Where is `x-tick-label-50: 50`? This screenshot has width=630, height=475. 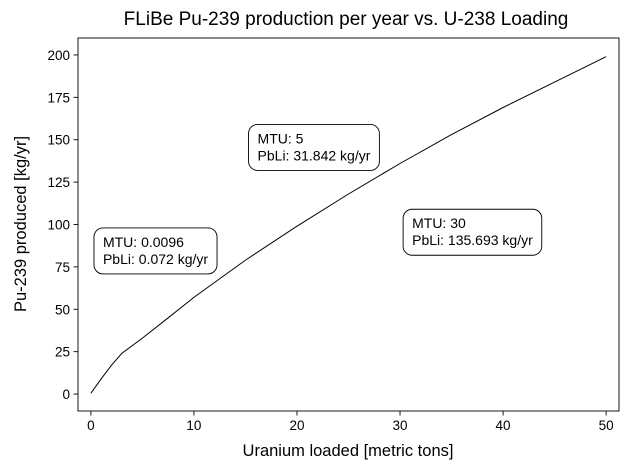
x-tick-label-50: 50 is located at coordinates (606, 425).